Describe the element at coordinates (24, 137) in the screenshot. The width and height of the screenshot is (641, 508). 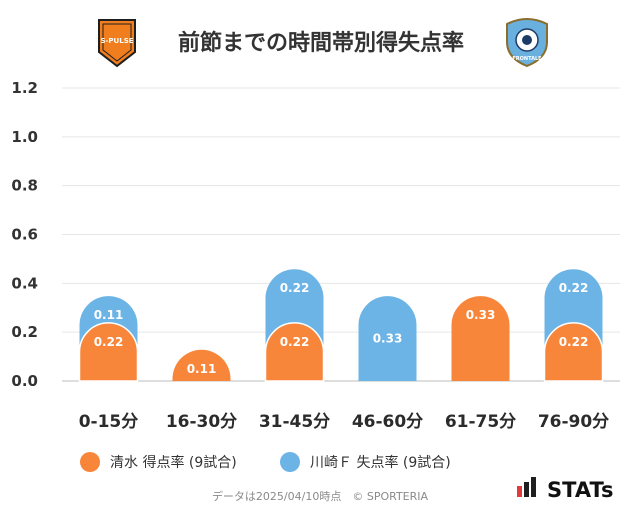
I see `y-tick-label: 1.0` at that location.